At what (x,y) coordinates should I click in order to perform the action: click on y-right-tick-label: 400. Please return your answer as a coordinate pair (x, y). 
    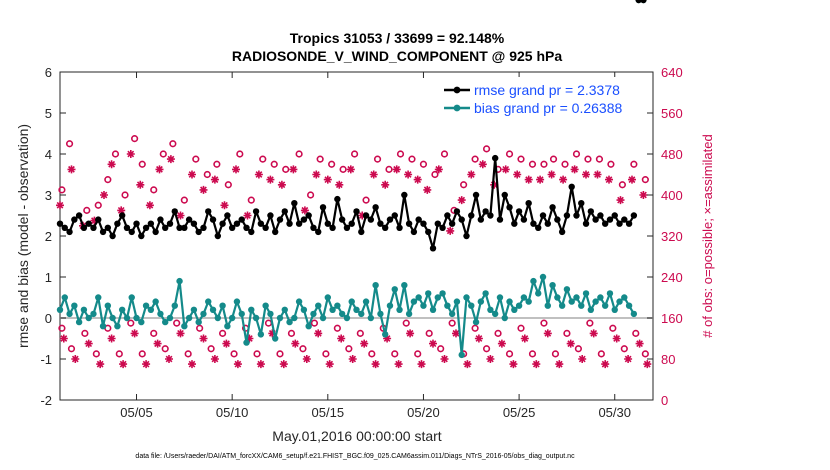
    Looking at the image, I should click on (672, 195).